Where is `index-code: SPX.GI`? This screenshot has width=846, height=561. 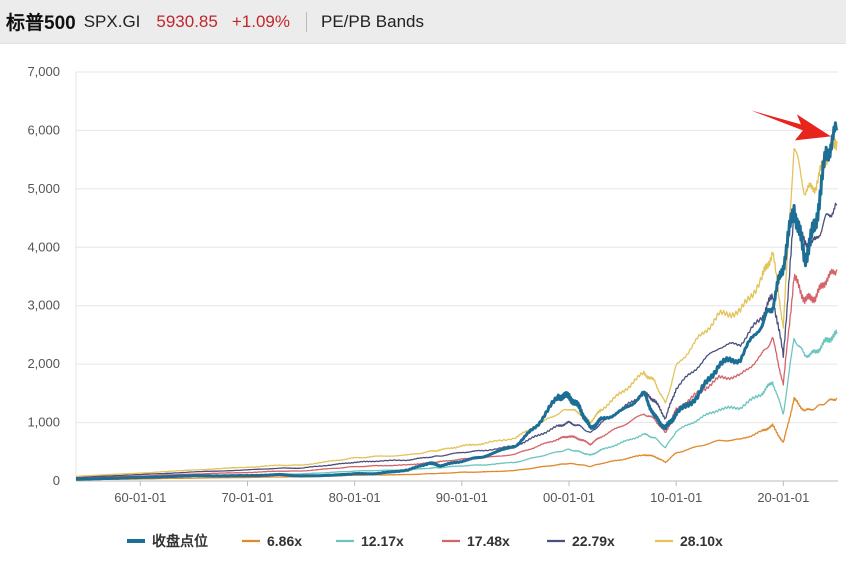
index-code: SPX.GI is located at coordinates (112, 21).